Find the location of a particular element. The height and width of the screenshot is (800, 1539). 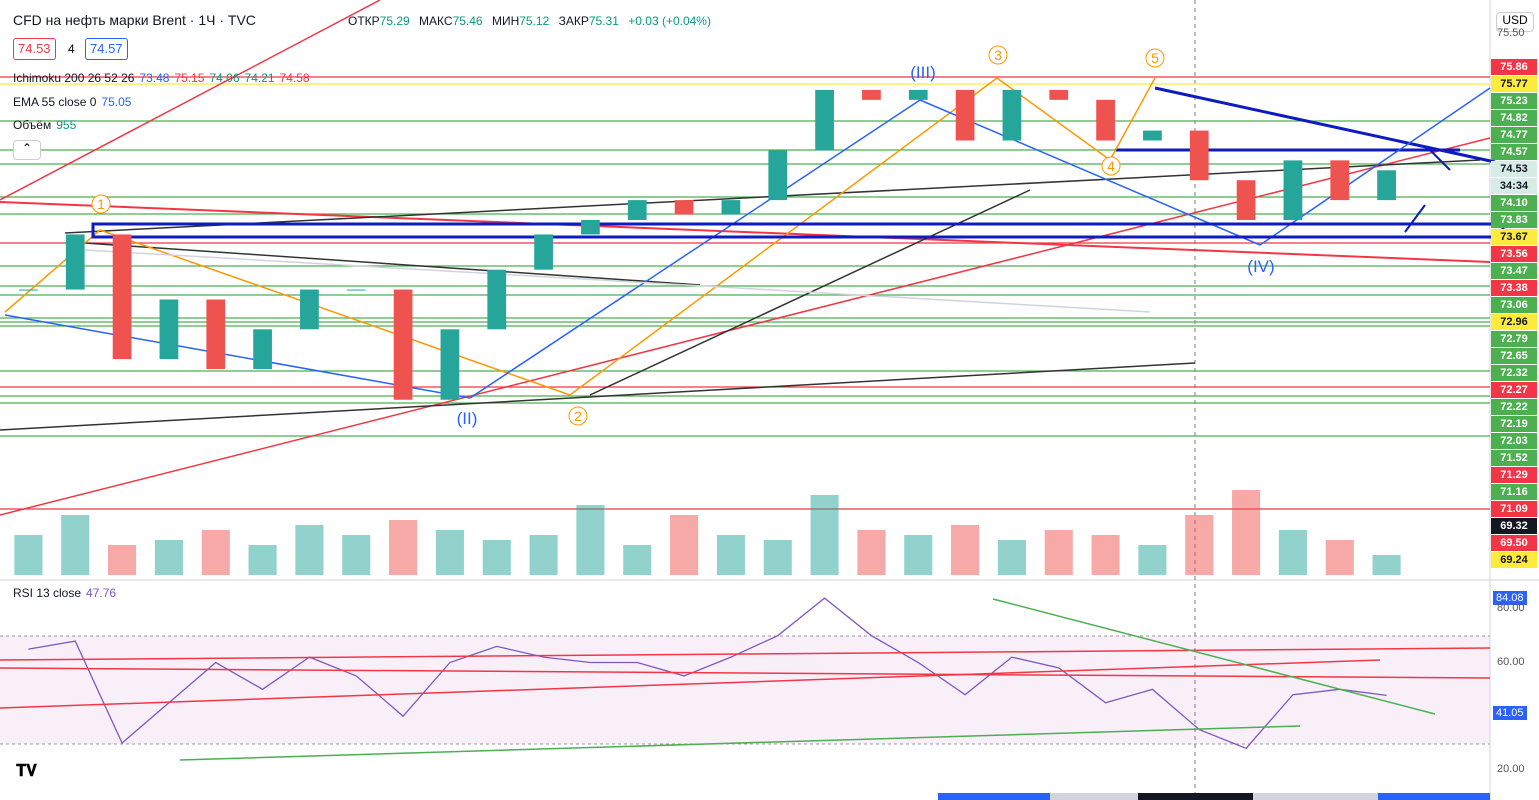

price-label: 74.77 is located at coordinates (1514, 135).